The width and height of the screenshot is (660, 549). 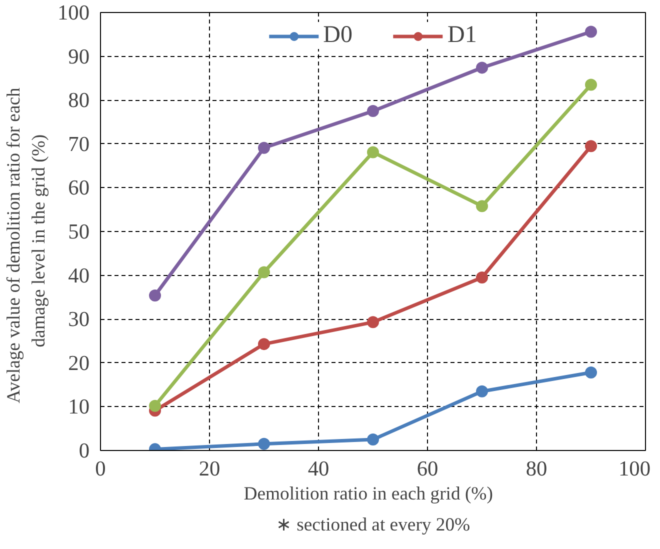 What do you see at coordinates (26, 245) in the screenshot?
I see `y-axis-title: Avelage value of demolition ratio for each damage level in the grid (%)` at bounding box center [26, 245].